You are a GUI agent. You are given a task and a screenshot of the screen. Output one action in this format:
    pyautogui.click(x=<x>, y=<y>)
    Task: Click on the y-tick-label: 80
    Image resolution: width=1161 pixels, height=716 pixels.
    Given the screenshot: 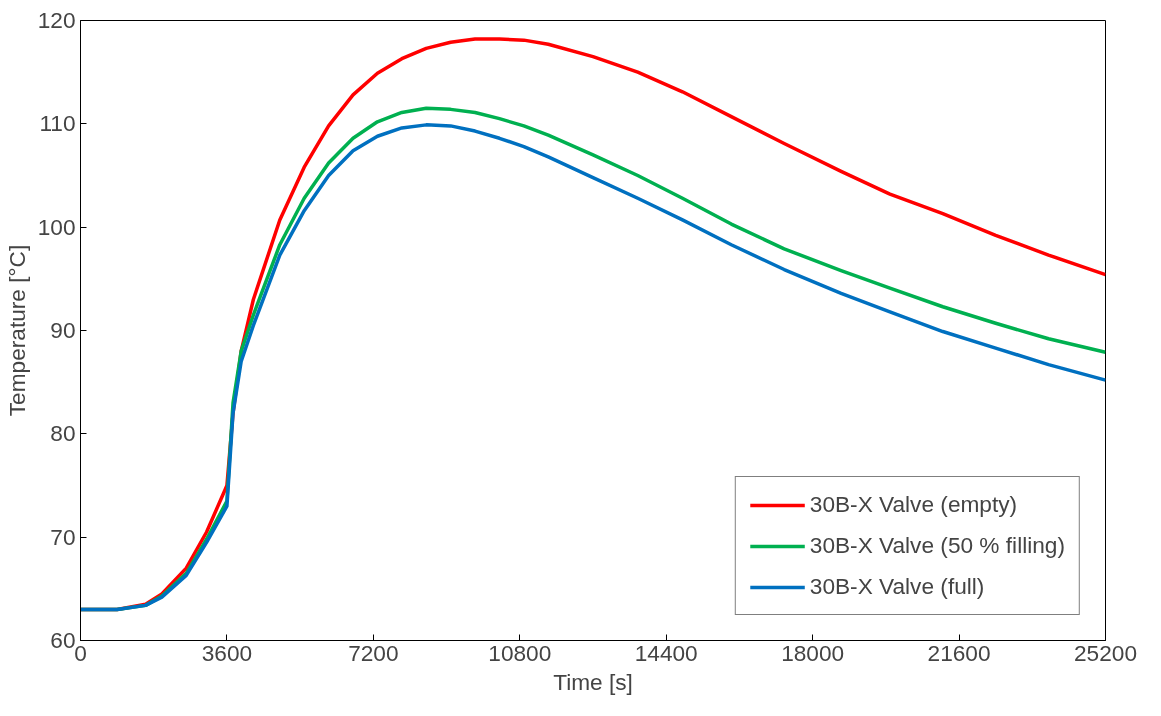 What is the action you would take?
    pyautogui.click(x=63, y=433)
    